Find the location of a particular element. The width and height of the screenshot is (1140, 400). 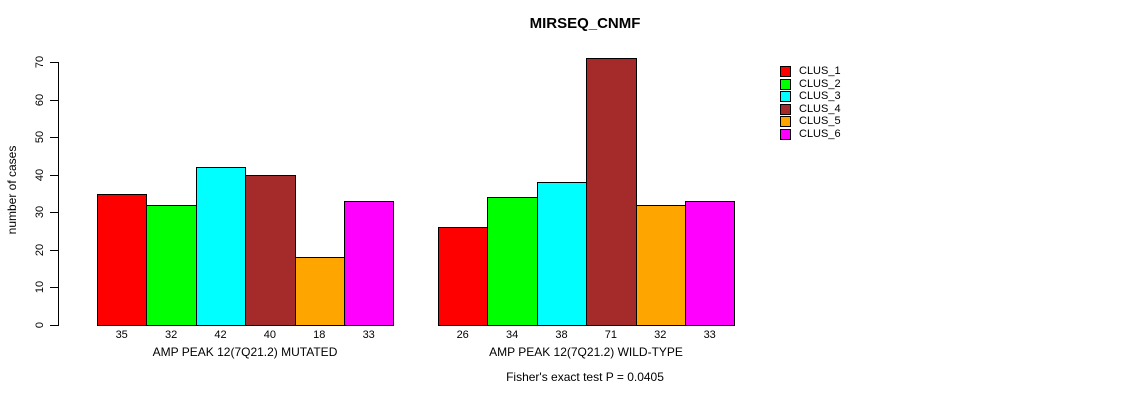

legend-label-clus_1: CLUS_1 is located at coordinates (820, 71).